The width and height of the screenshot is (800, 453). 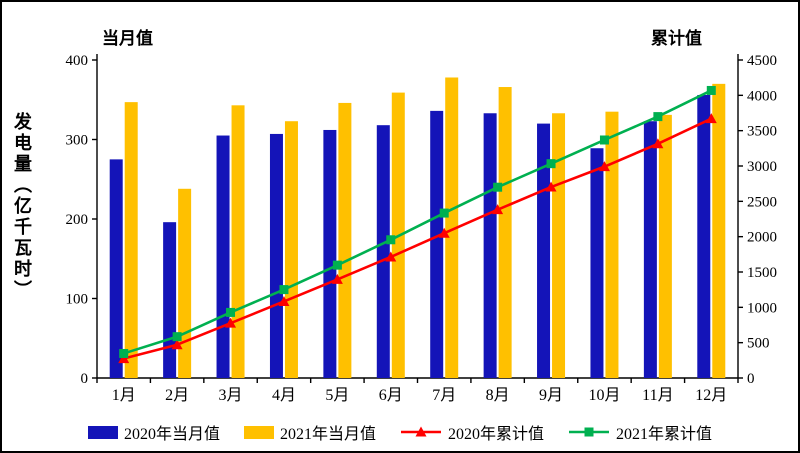 What do you see at coordinates (391, 395) in the screenshot?
I see `month-label: 6月` at bounding box center [391, 395].